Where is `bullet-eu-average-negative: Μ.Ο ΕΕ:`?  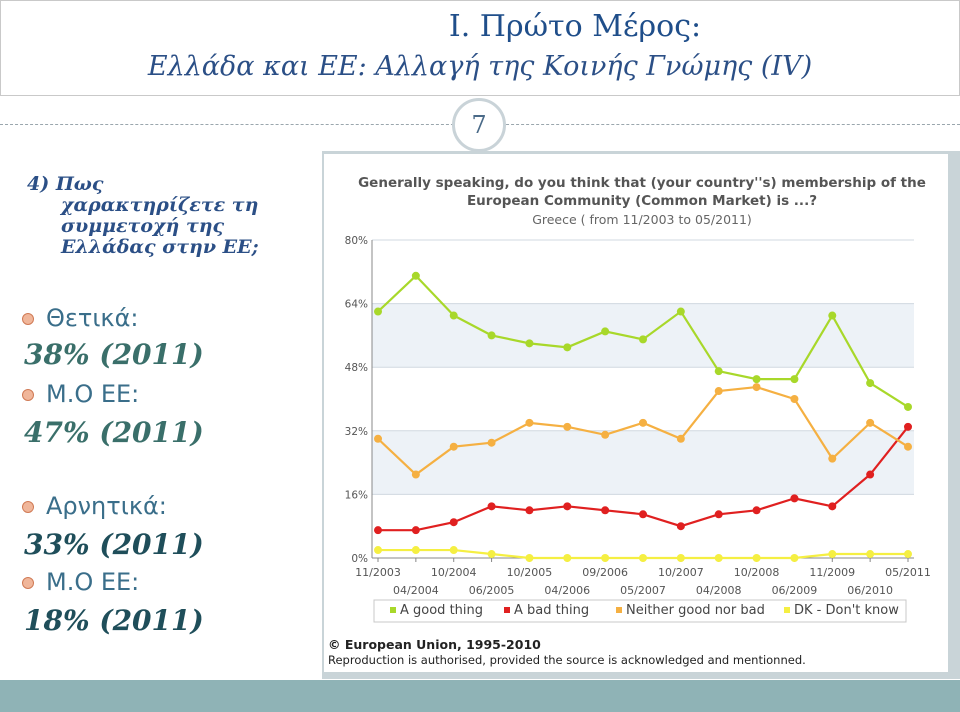 bullet-eu-average-negative: Μ.Ο ΕΕ: is located at coordinates (80, 582).